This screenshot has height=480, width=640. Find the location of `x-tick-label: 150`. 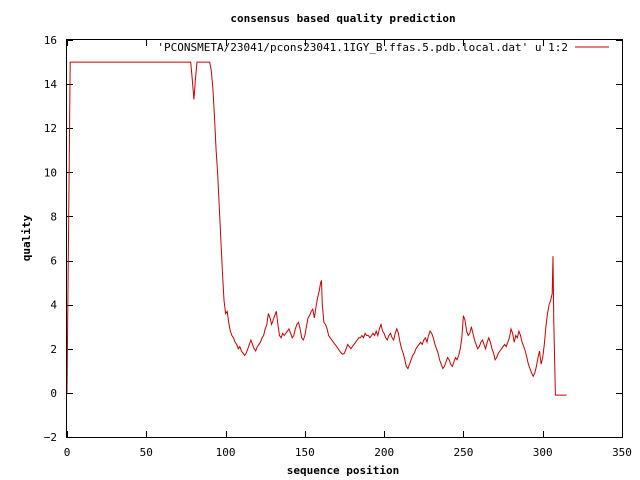

x-tick-label: 150 is located at coordinates (305, 452).